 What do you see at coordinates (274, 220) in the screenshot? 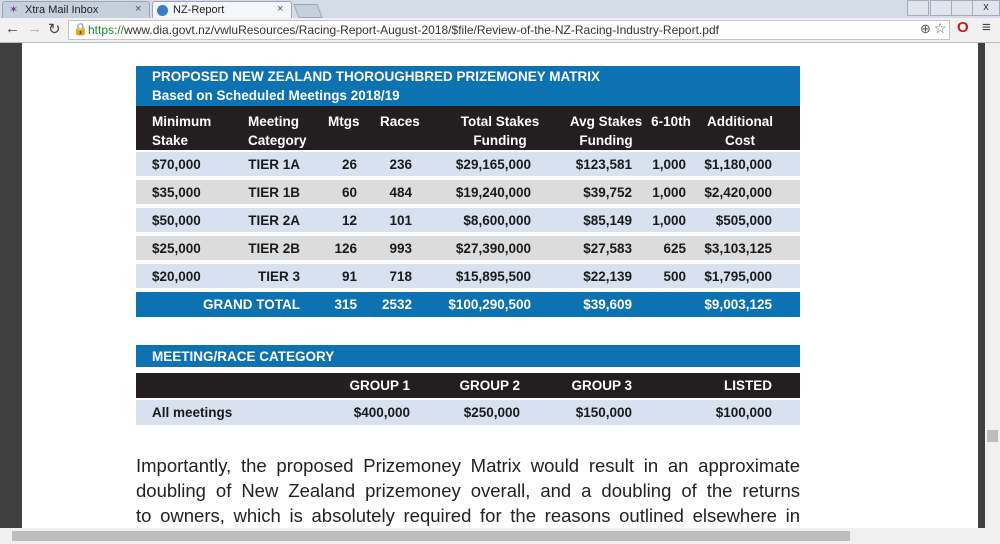
I see `table-cell: TIER 2A` at bounding box center [274, 220].